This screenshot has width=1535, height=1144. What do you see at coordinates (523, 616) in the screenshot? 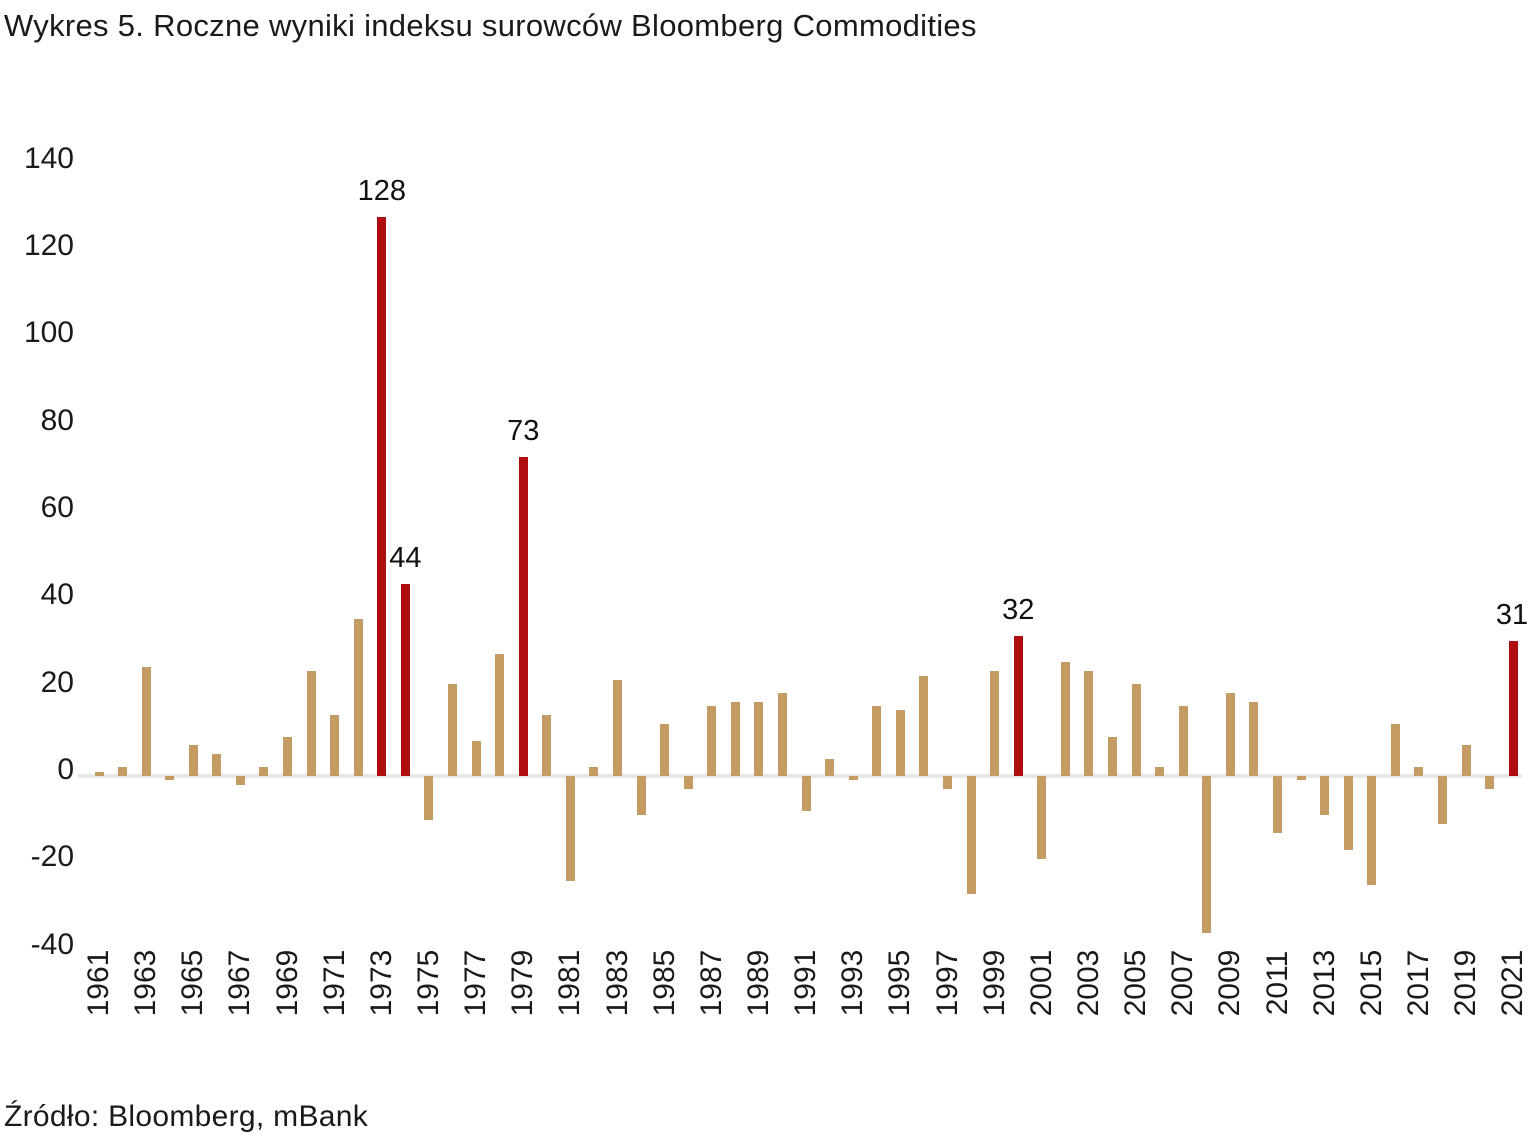
I see `bar-1979` at bounding box center [523, 616].